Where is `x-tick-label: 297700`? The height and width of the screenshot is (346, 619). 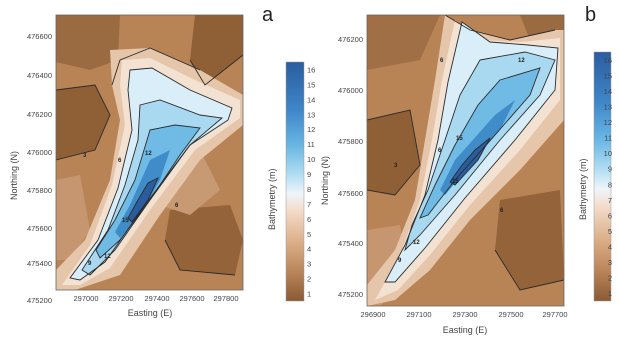 x-tick-label: 297700 is located at coordinates (554, 314).